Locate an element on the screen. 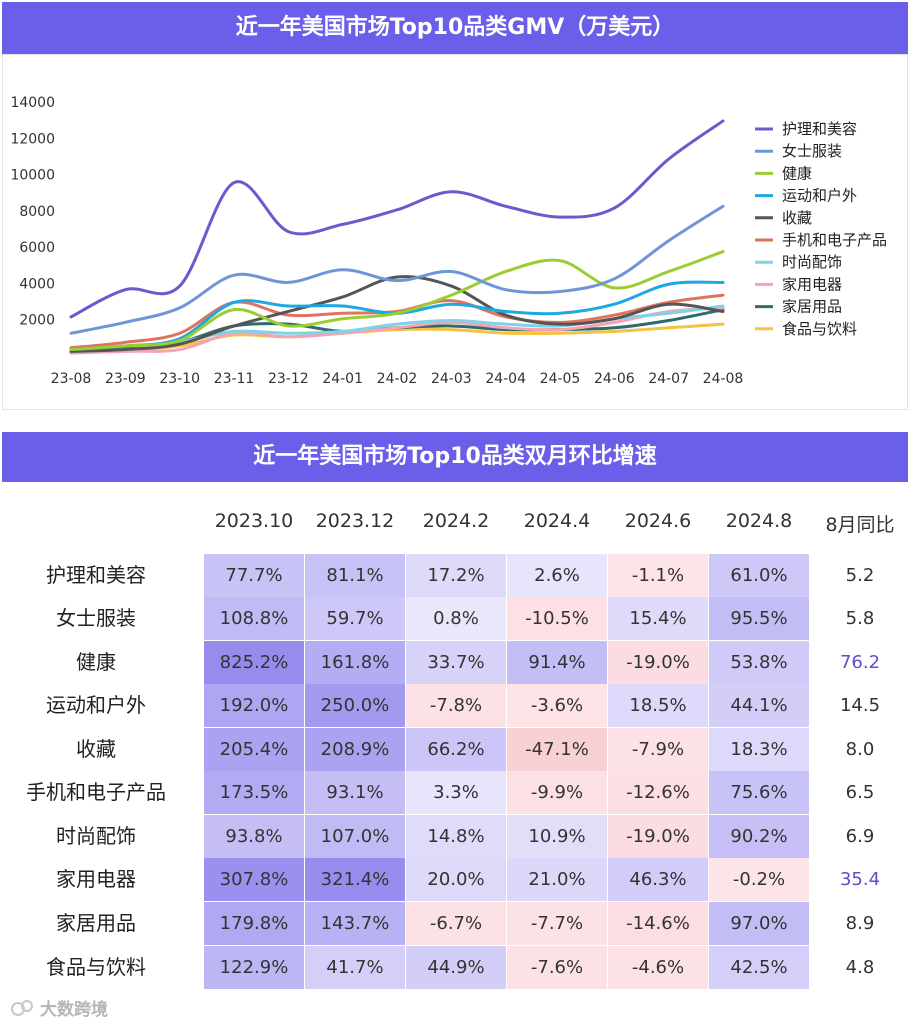 This screenshot has height=1026, width=916. table-cell: 161.8% is located at coordinates (355, 662).